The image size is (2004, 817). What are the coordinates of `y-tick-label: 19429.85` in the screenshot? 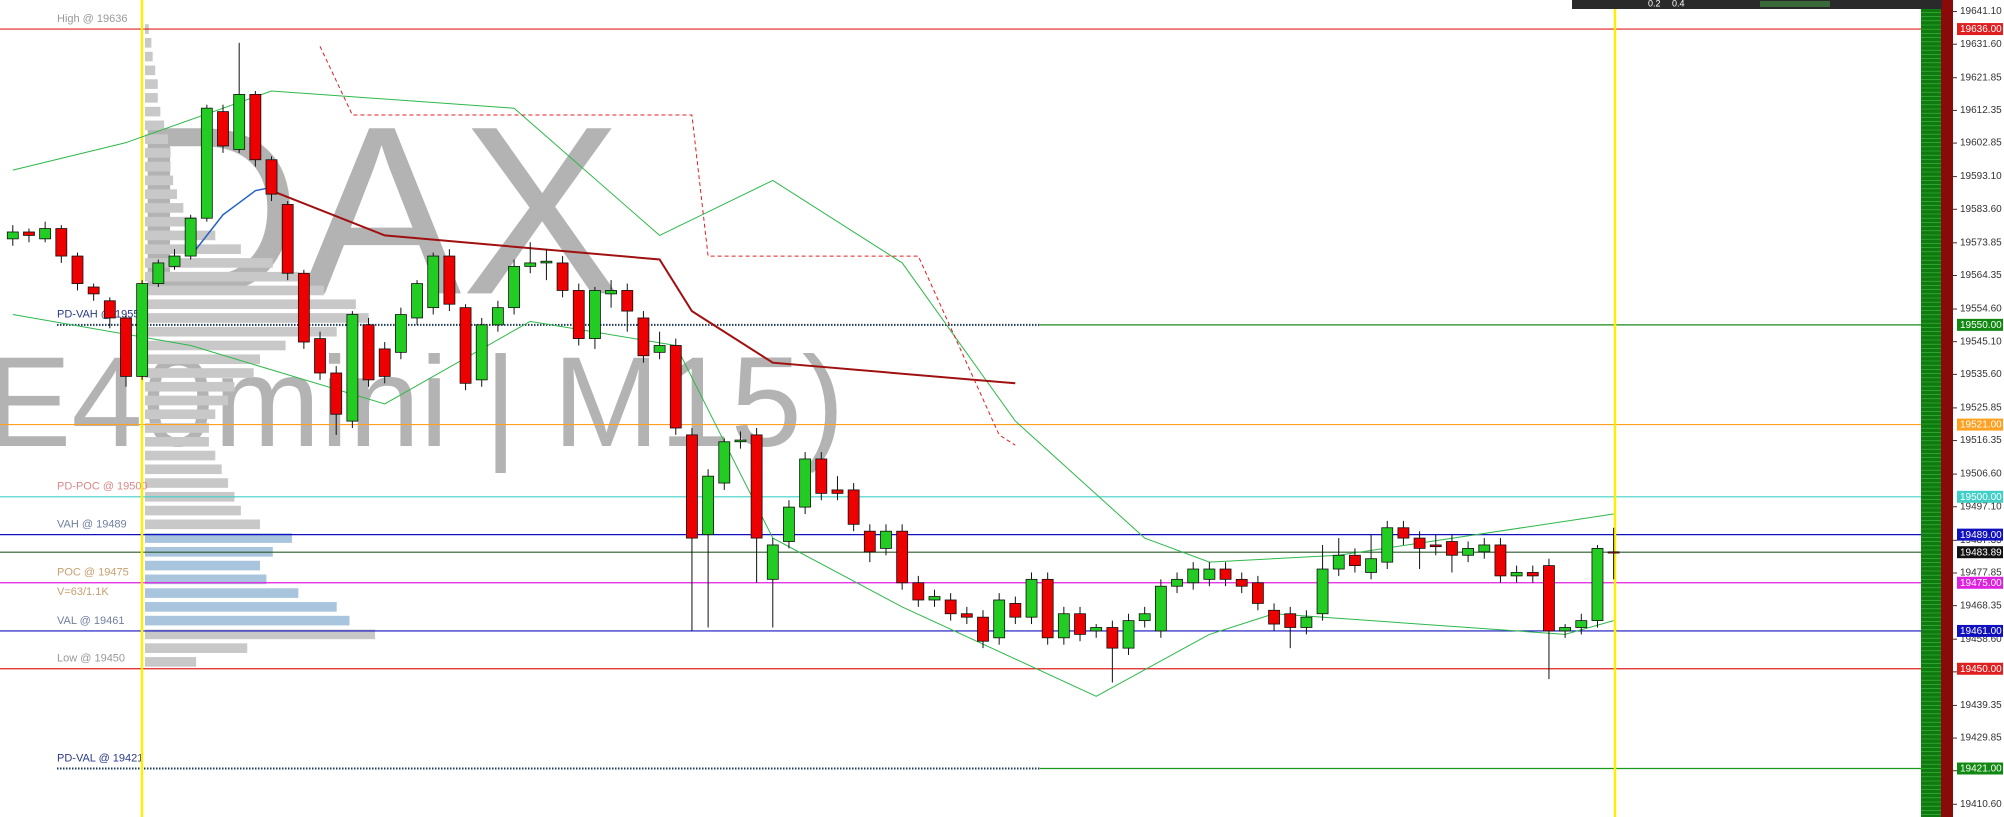 It's located at (1981, 738).